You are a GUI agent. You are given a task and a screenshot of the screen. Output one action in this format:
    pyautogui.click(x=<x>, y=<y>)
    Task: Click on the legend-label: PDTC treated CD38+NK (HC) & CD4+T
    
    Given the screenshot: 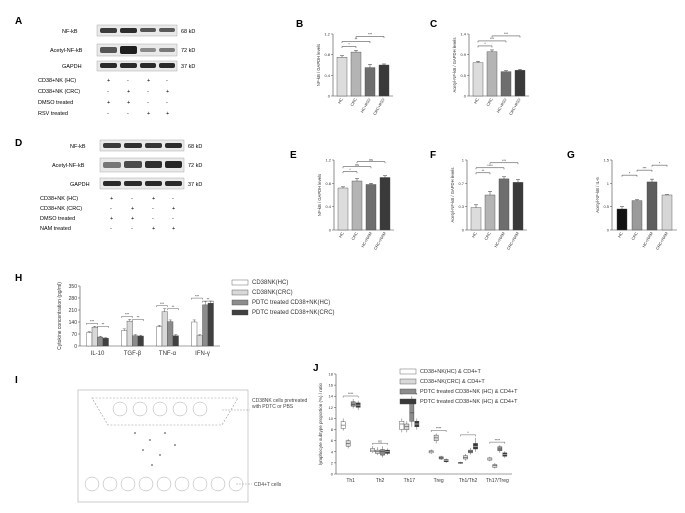 What is the action you would take?
    pyautogui.click(x=469, y=392)
    